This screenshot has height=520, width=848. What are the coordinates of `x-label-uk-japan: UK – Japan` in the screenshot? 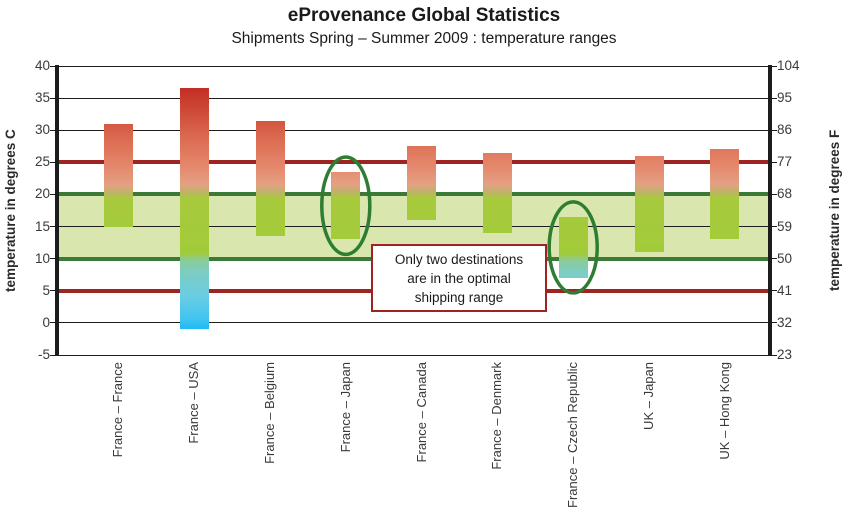 It's located at (648, 396).